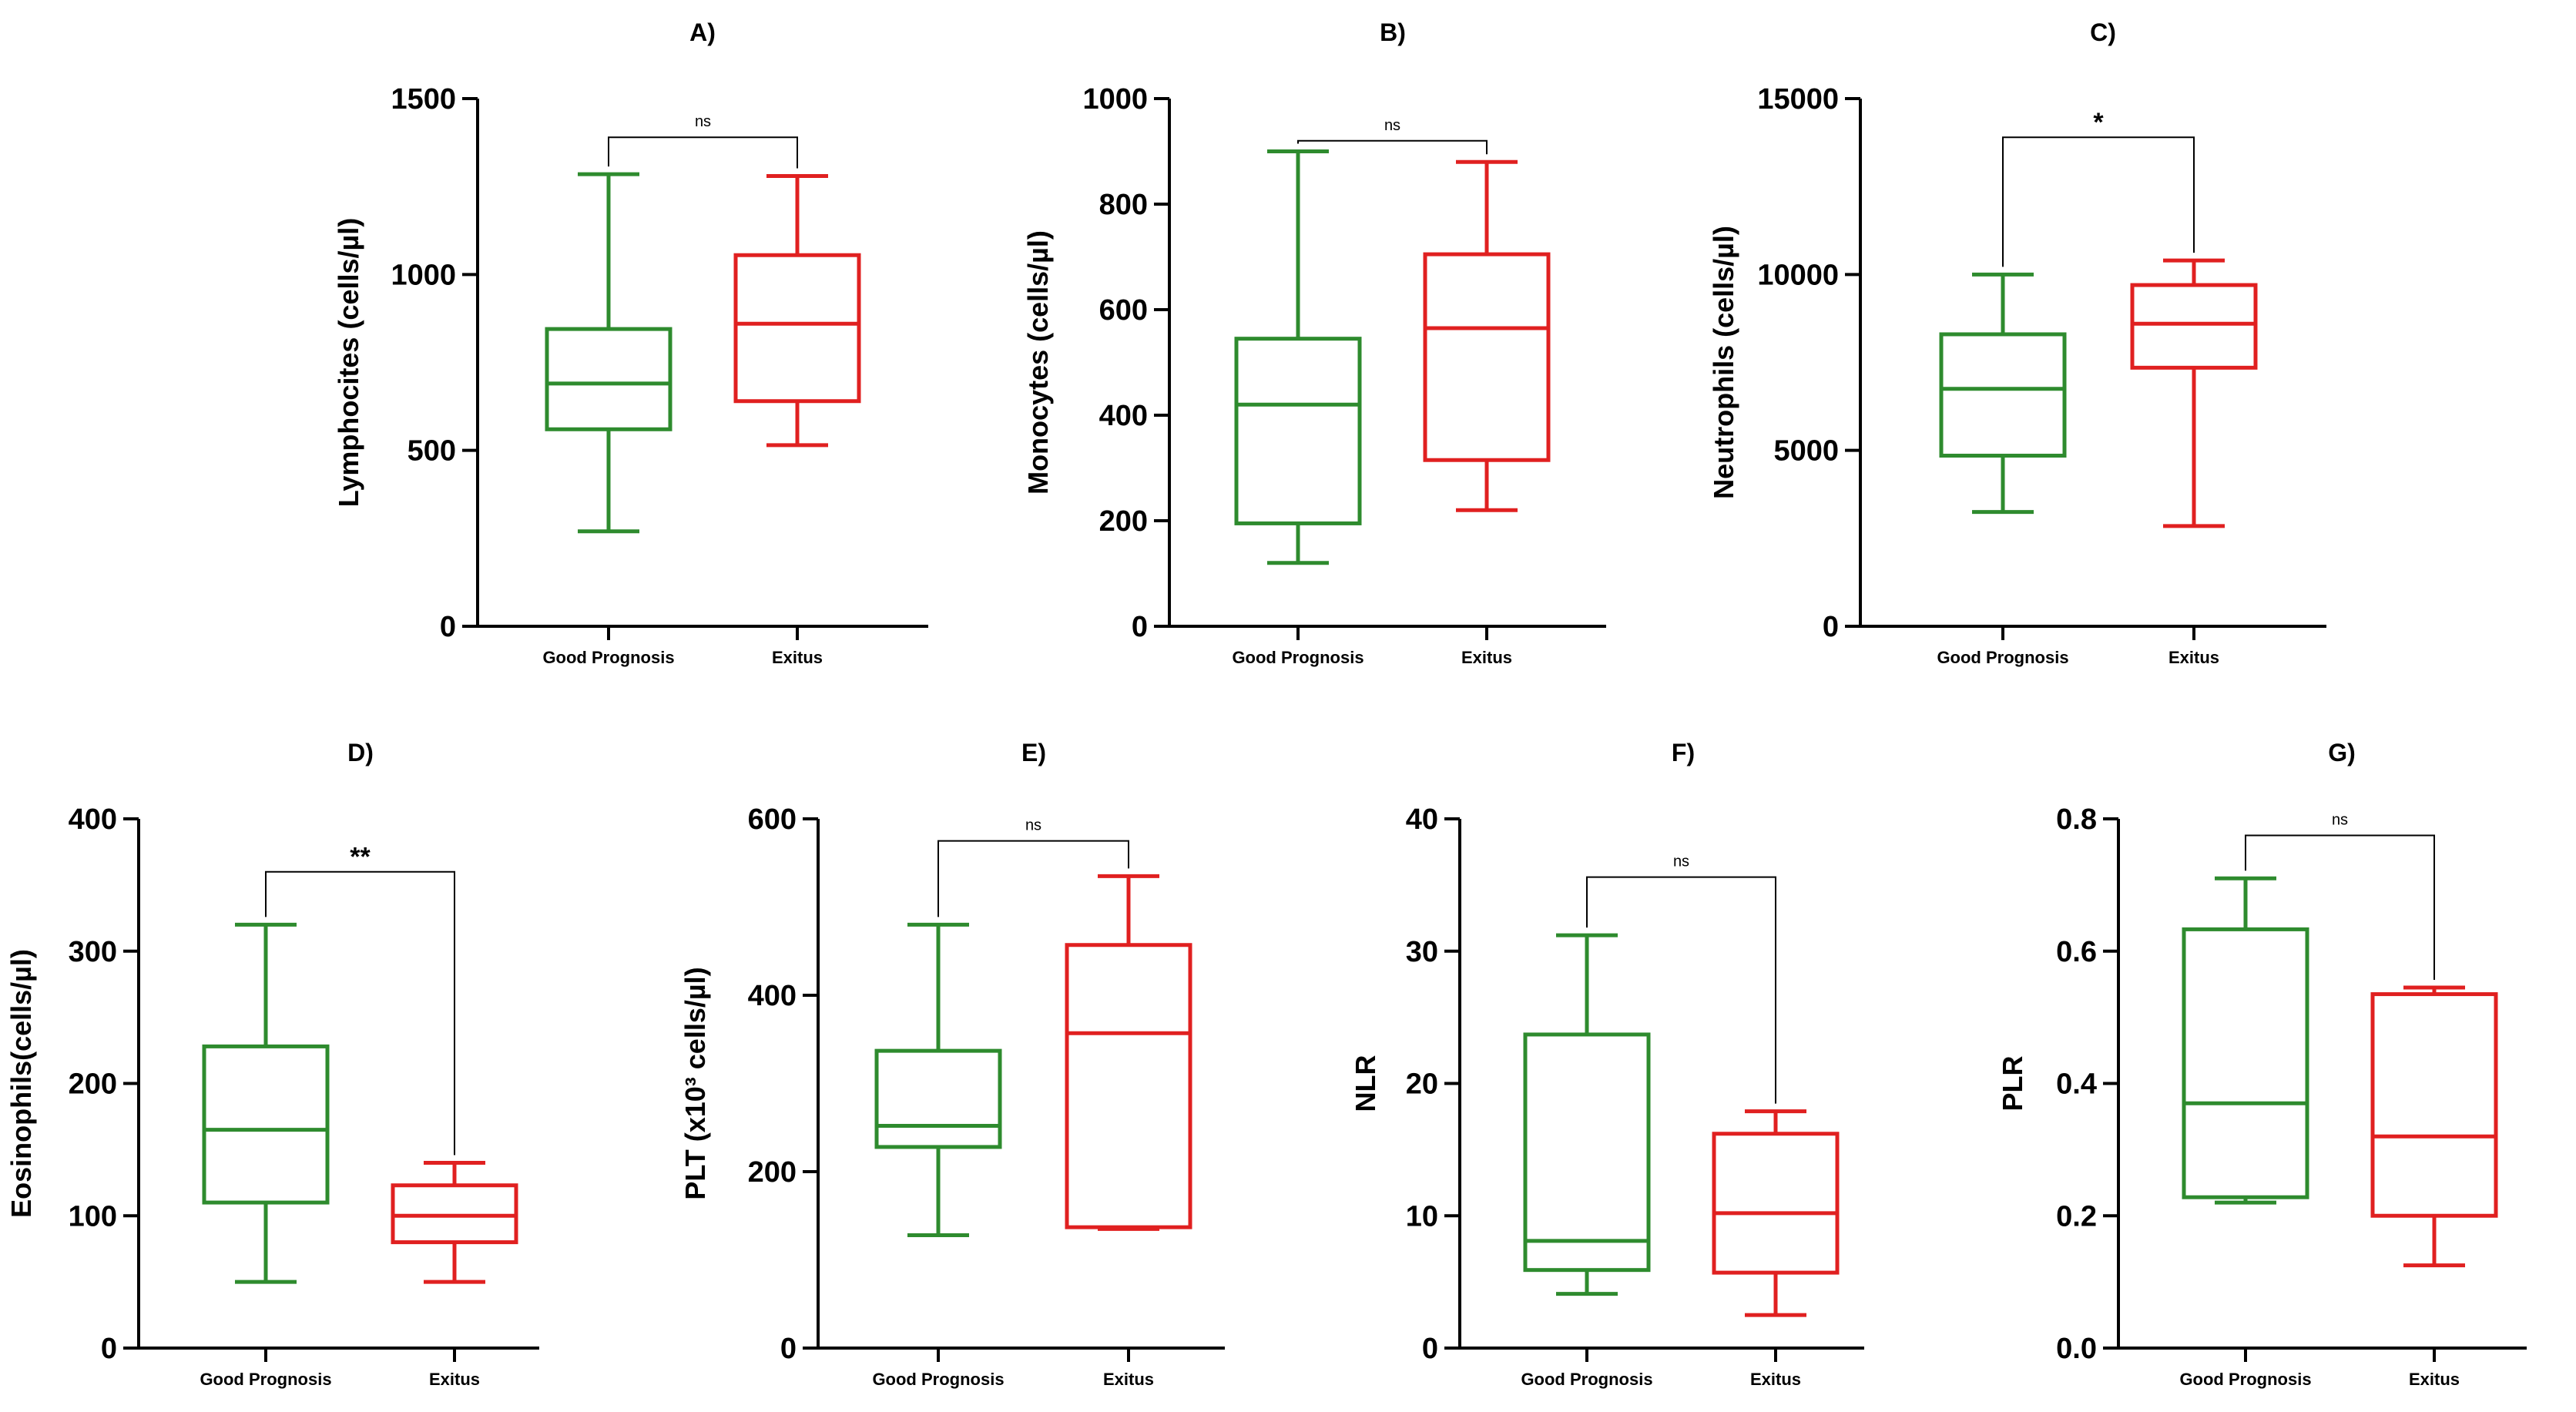 The width and height of the screenshot is (2576, 1412). Describe the element at coordinates (2012, 1083) in the screenshot. I see `y-axis-label-g: PLR` at that location.